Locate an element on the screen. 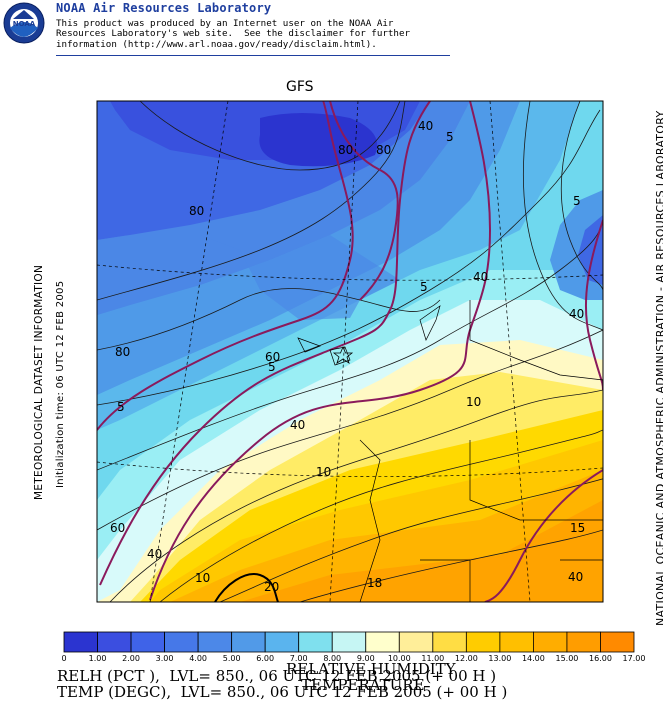 This screenshot has width=663, height=701. colorbar-tick-label: 0 is located at coordinates (64, 658).